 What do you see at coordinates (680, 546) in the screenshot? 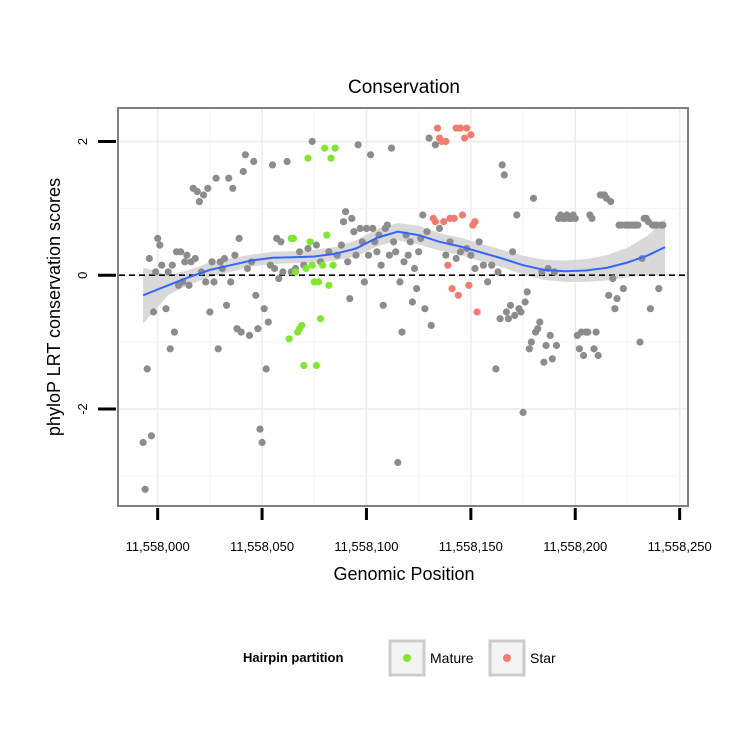
I see `x-tick-label-5: 11,558,250` at bounding box center [680, 546].